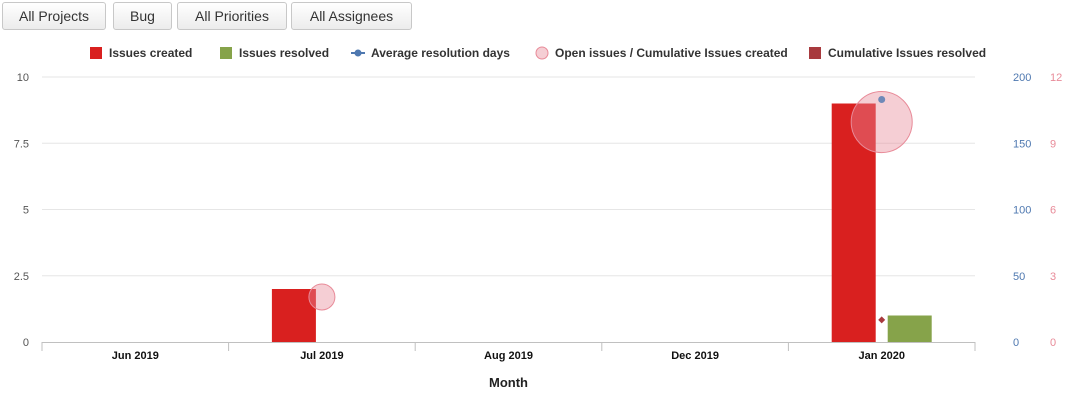 The image size is (1075, 404). I want to click on legend-cumulative-resolved-swatch, so click(815, 53).